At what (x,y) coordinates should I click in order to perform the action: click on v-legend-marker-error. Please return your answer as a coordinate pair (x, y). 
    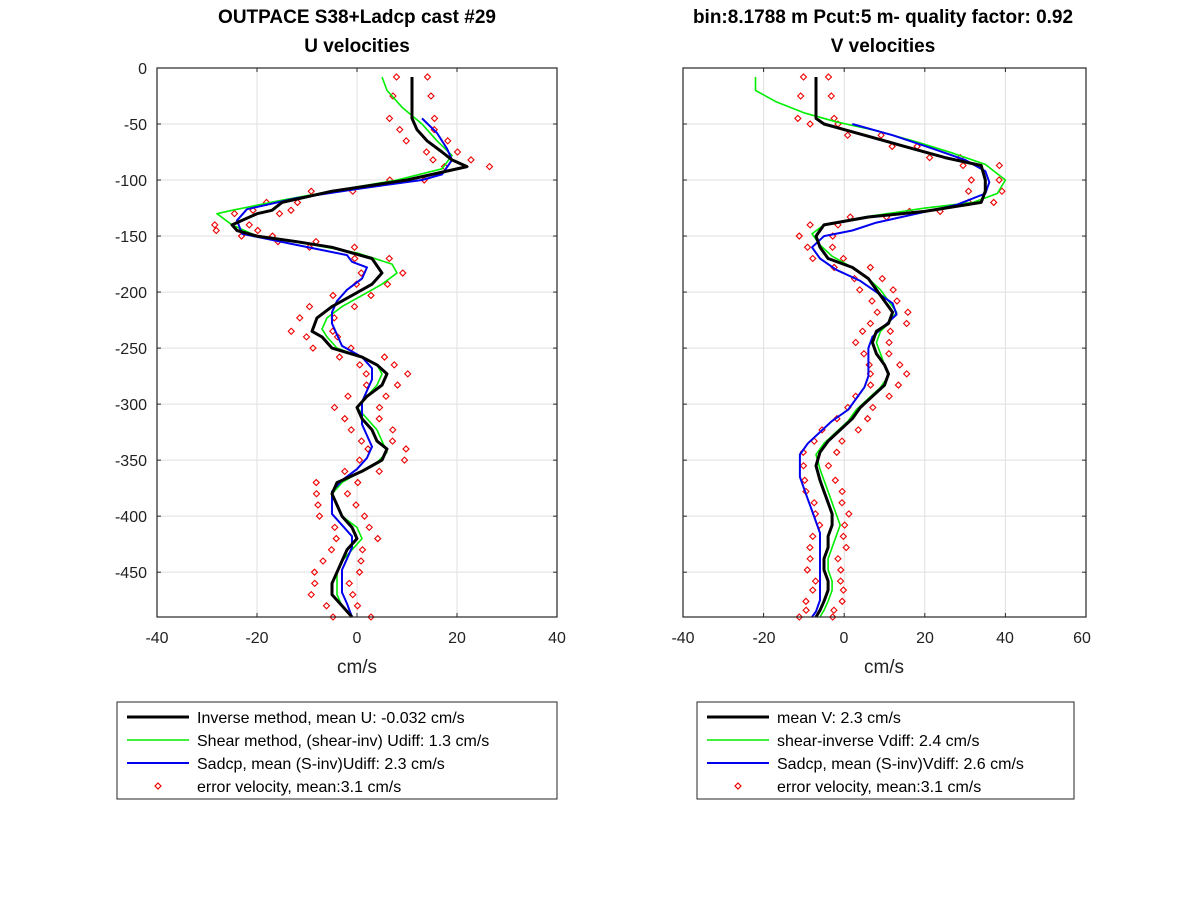
    Looking at the image, I should click on (738, 786).